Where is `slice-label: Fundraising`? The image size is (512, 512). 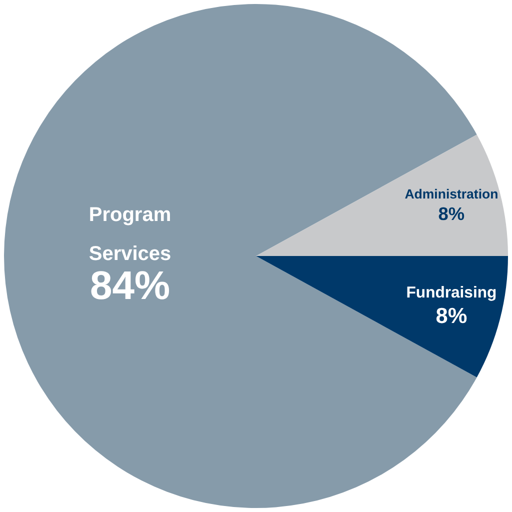 slice-label: Fundraising is located at coordinates (451, 293).